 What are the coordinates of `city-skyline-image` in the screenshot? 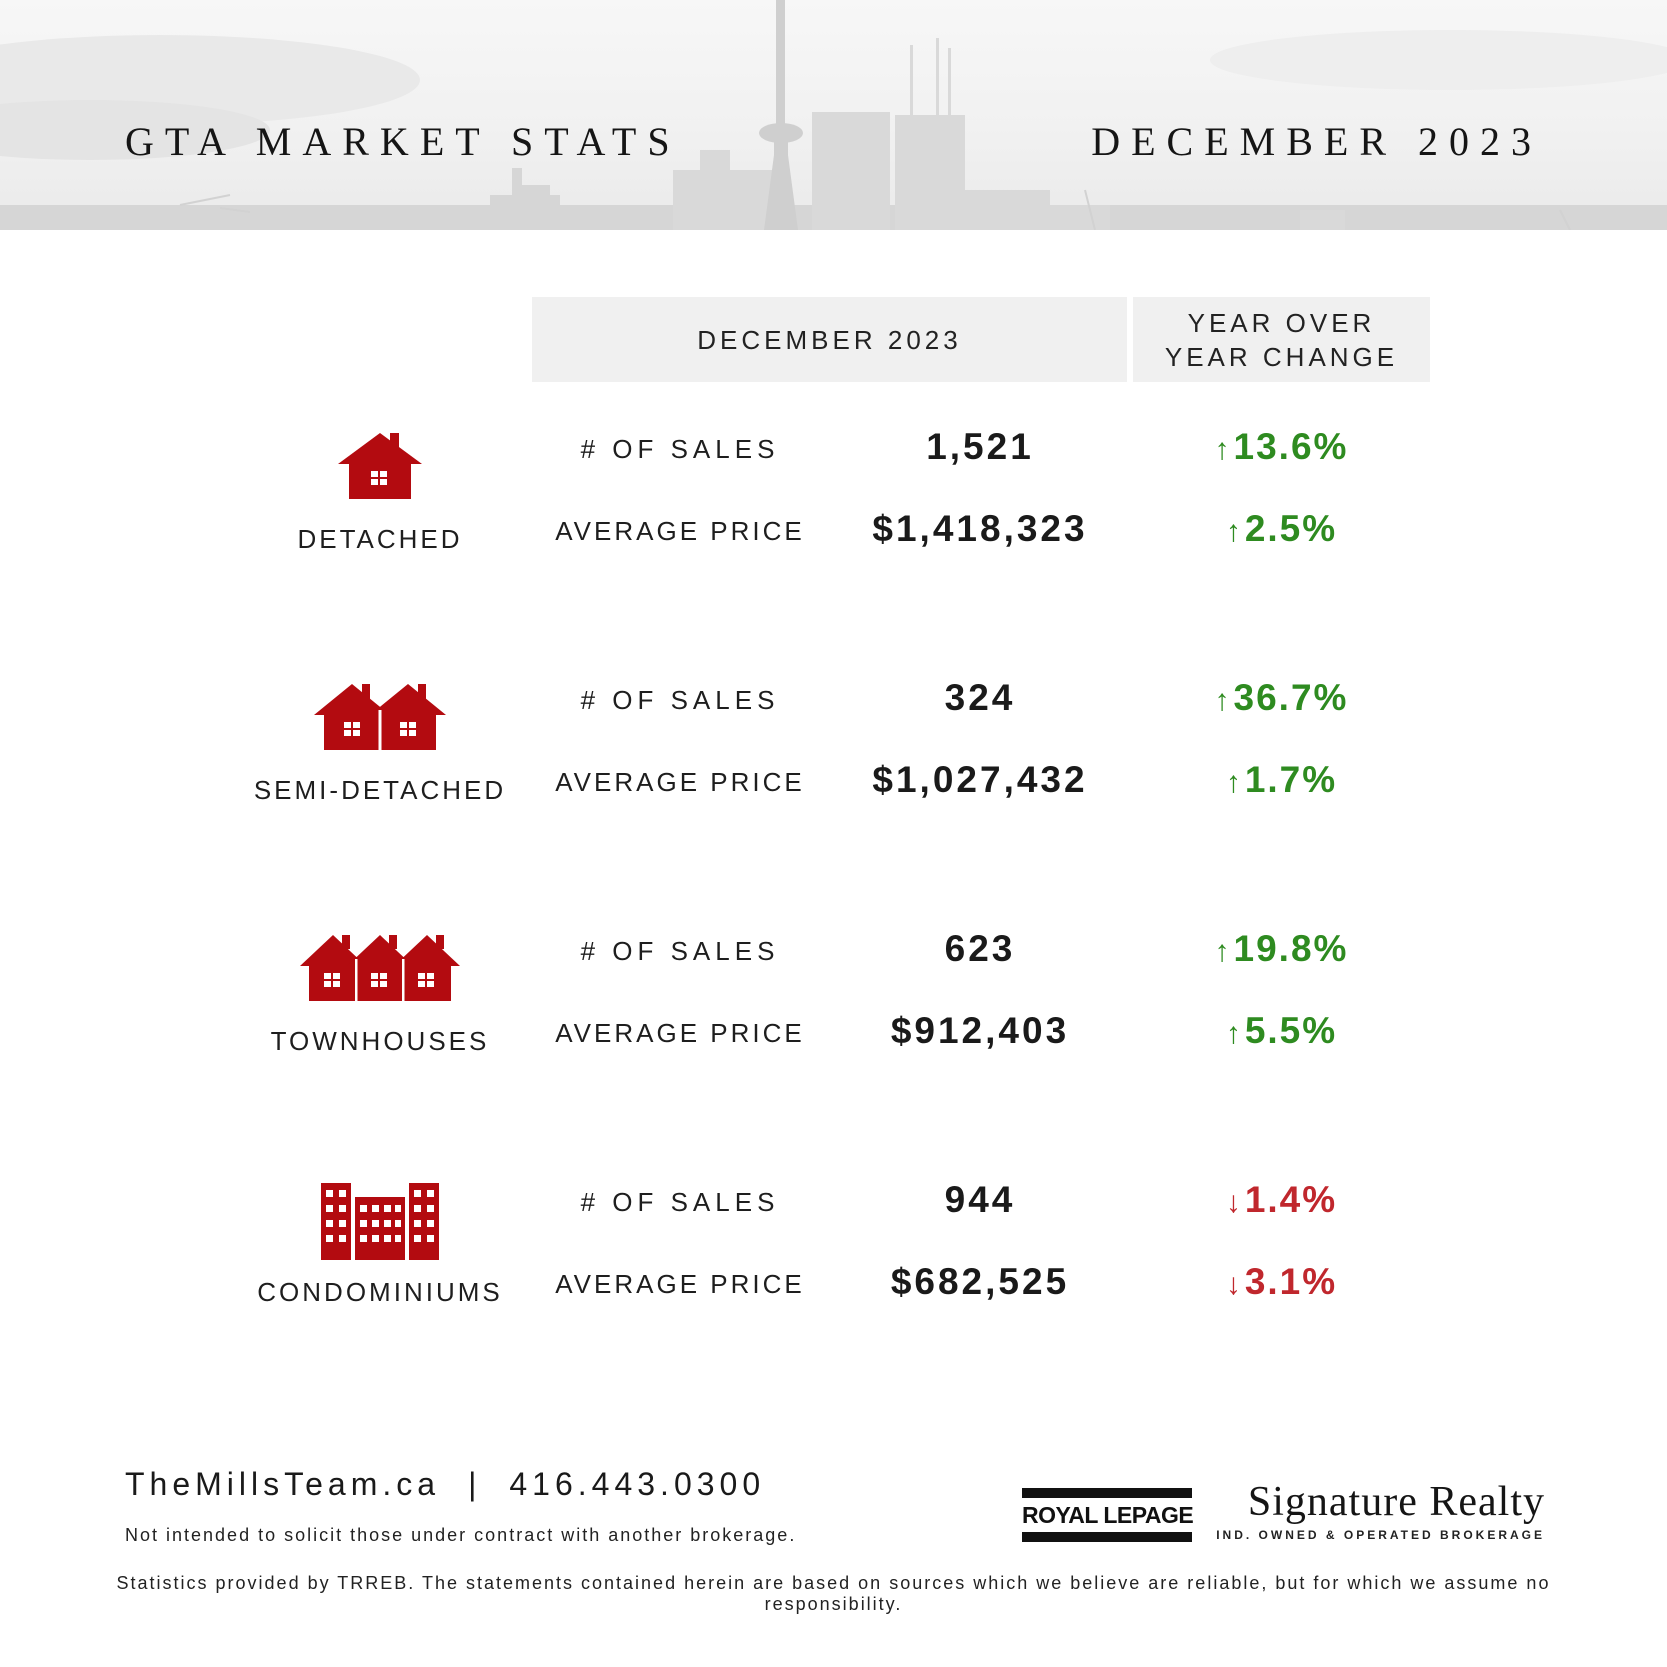 It's located at (833, 115).